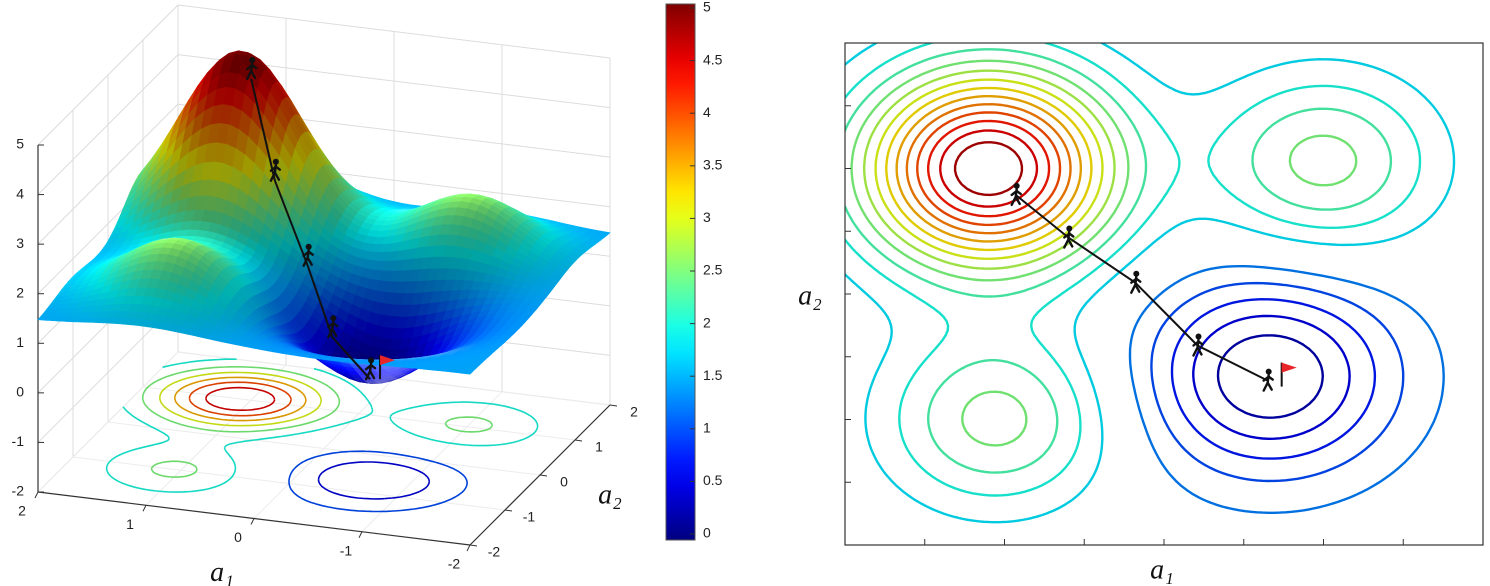  I want to click on descent-path, so click(310, 229).